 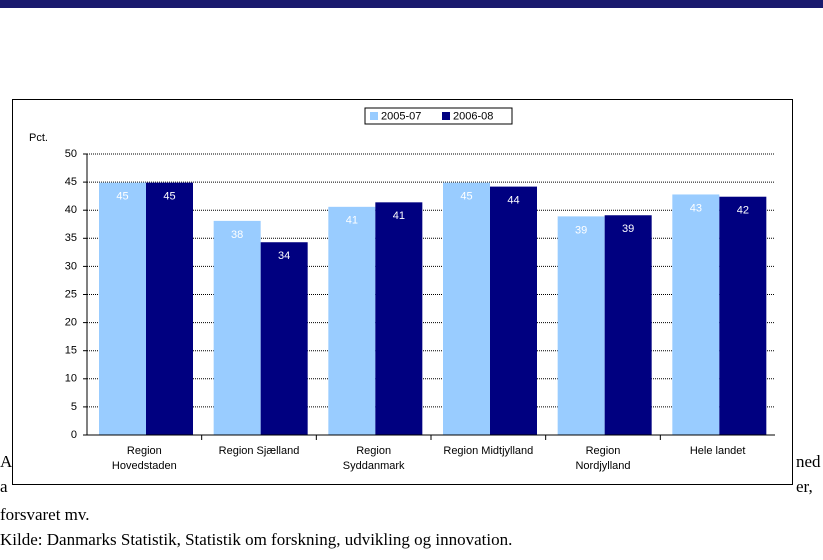 What do you see at coordinates (71, 379) in the screenshot?
I see `y-tick-label: 10` at bounding box center [71, 379].